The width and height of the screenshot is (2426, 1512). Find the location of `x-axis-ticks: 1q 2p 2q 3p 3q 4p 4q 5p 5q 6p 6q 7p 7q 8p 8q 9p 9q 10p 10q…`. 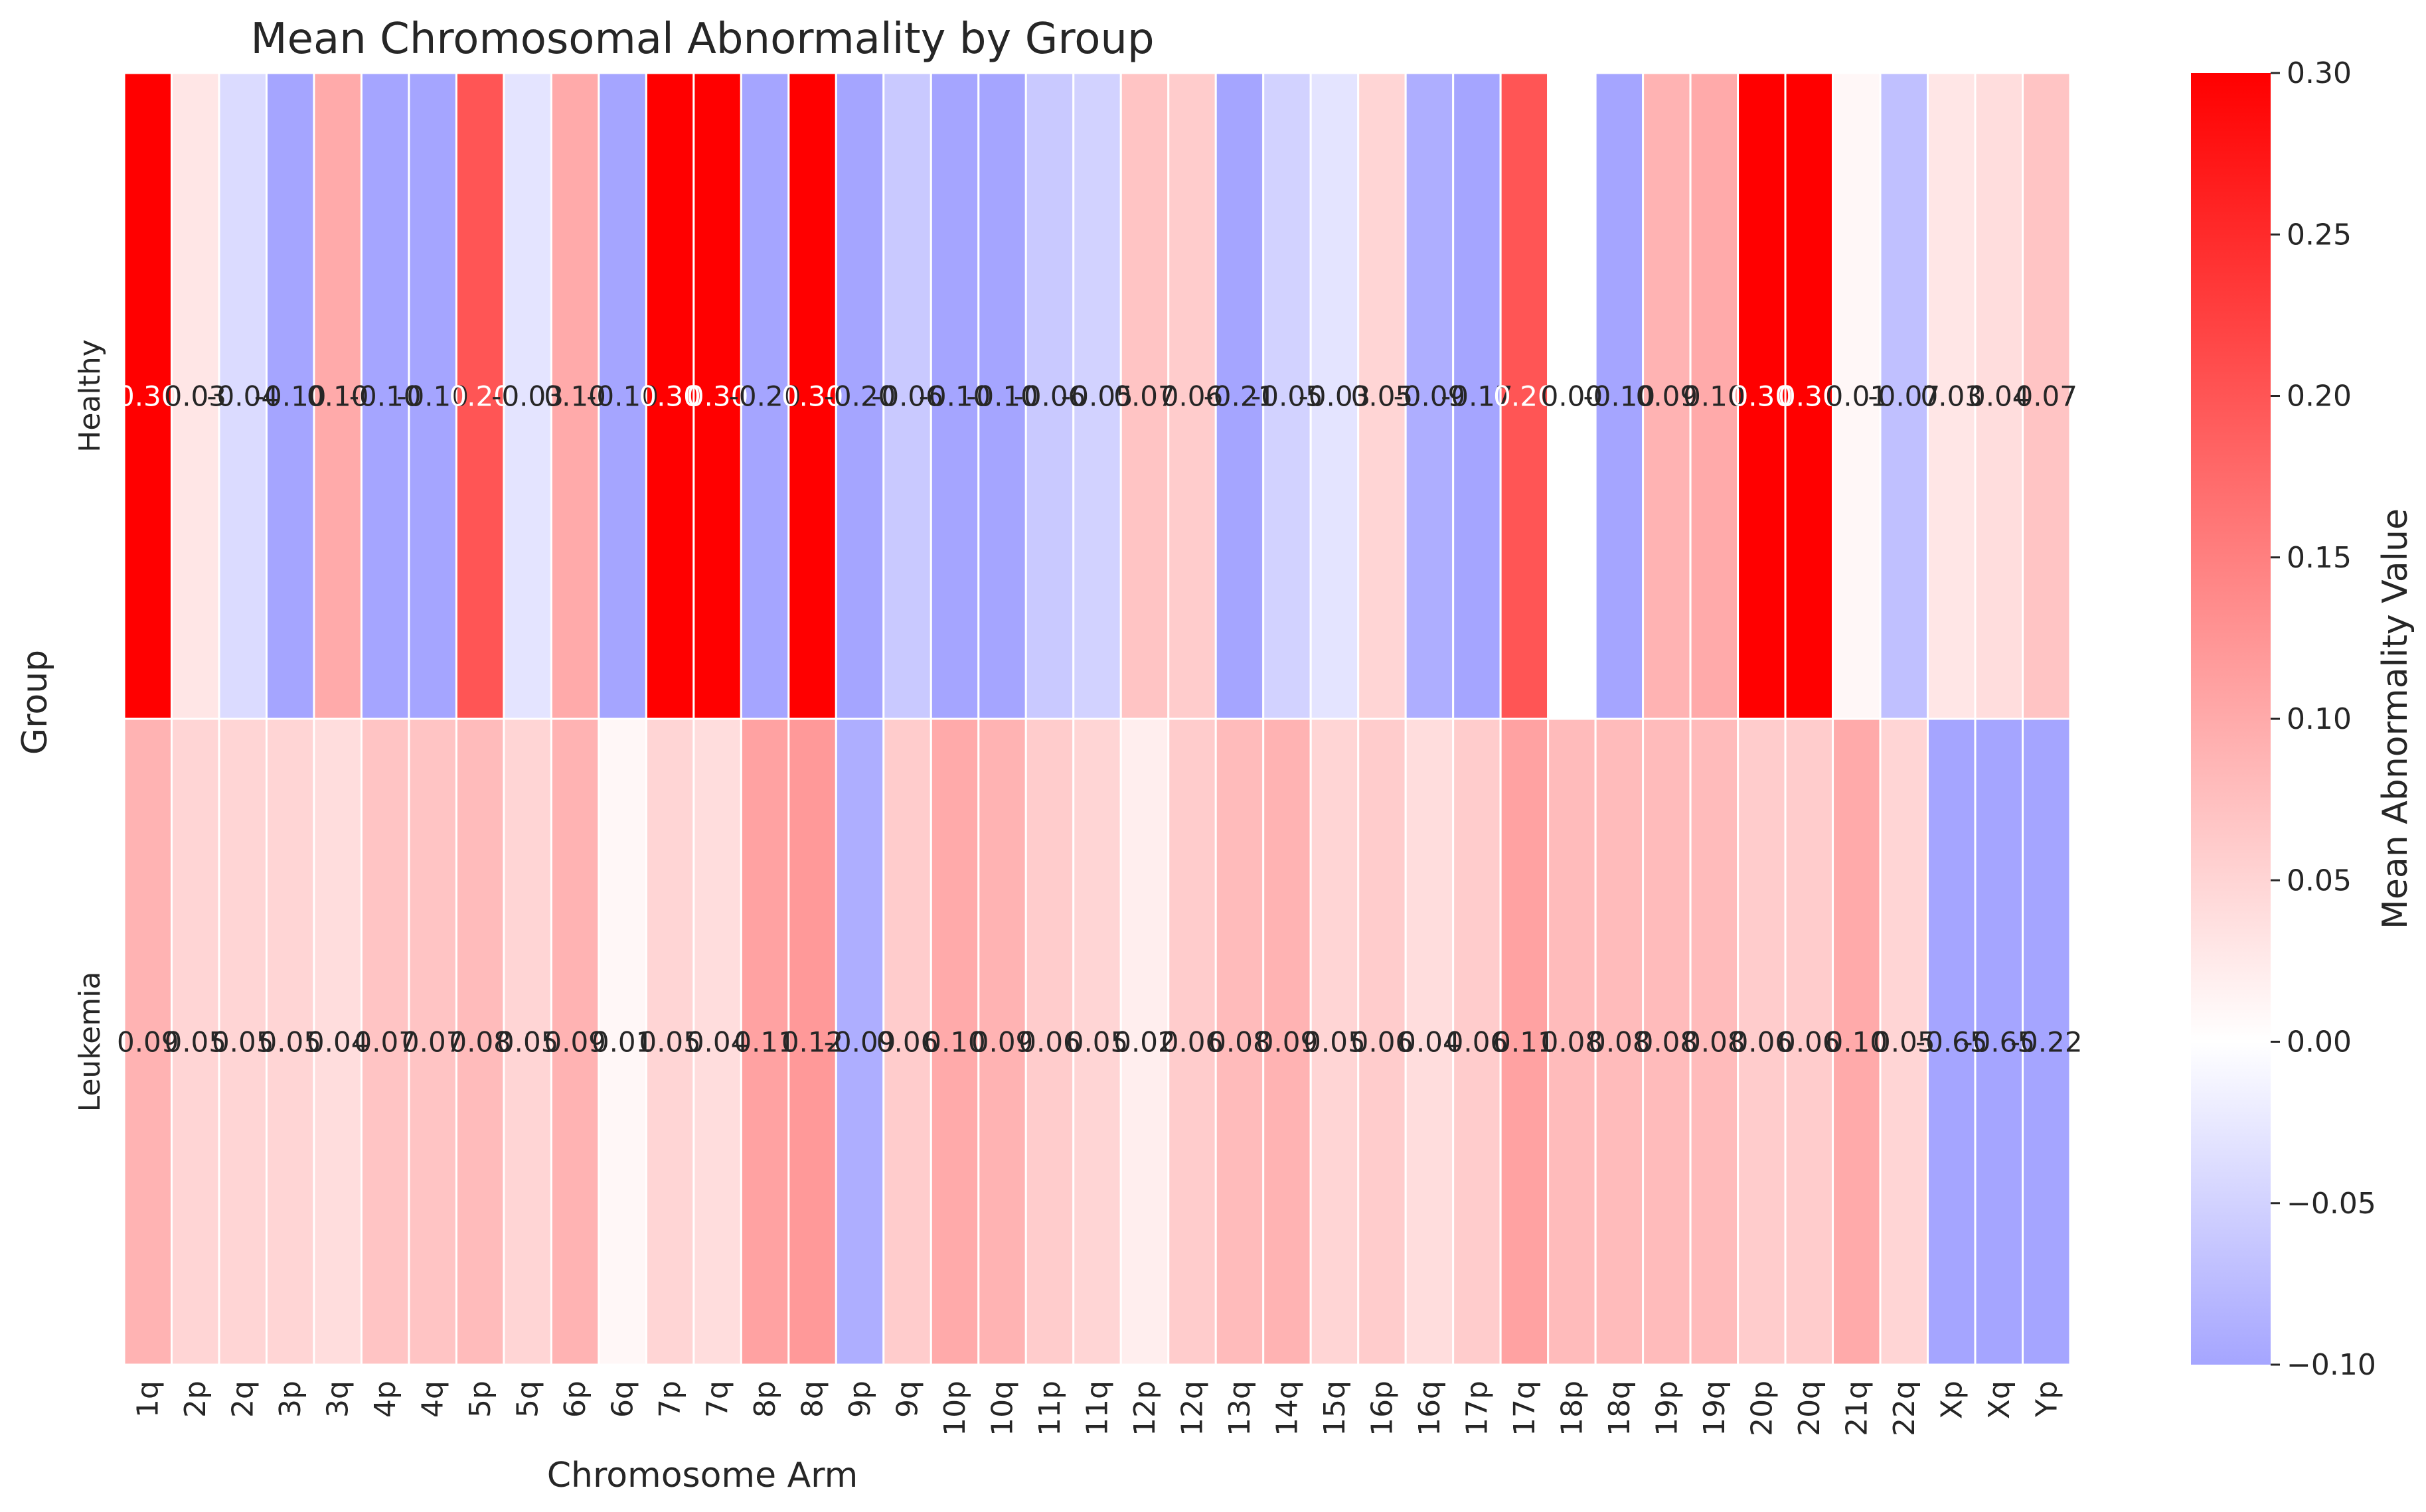

x-axis-ticks: 1q 2p 2q 3p 3q 4p 4q 5p 5q 6p 6q 7p 7q 8p 8q 9p 9q 10p 10q… is located at coordinates (1097, 1408).